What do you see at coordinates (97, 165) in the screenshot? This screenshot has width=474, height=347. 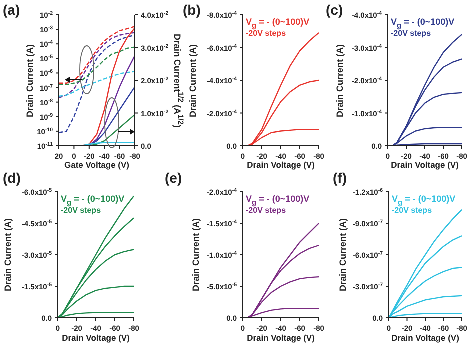 I see `x-axis-title: Gate Voltage (V)` at bounding box center [97, 165].